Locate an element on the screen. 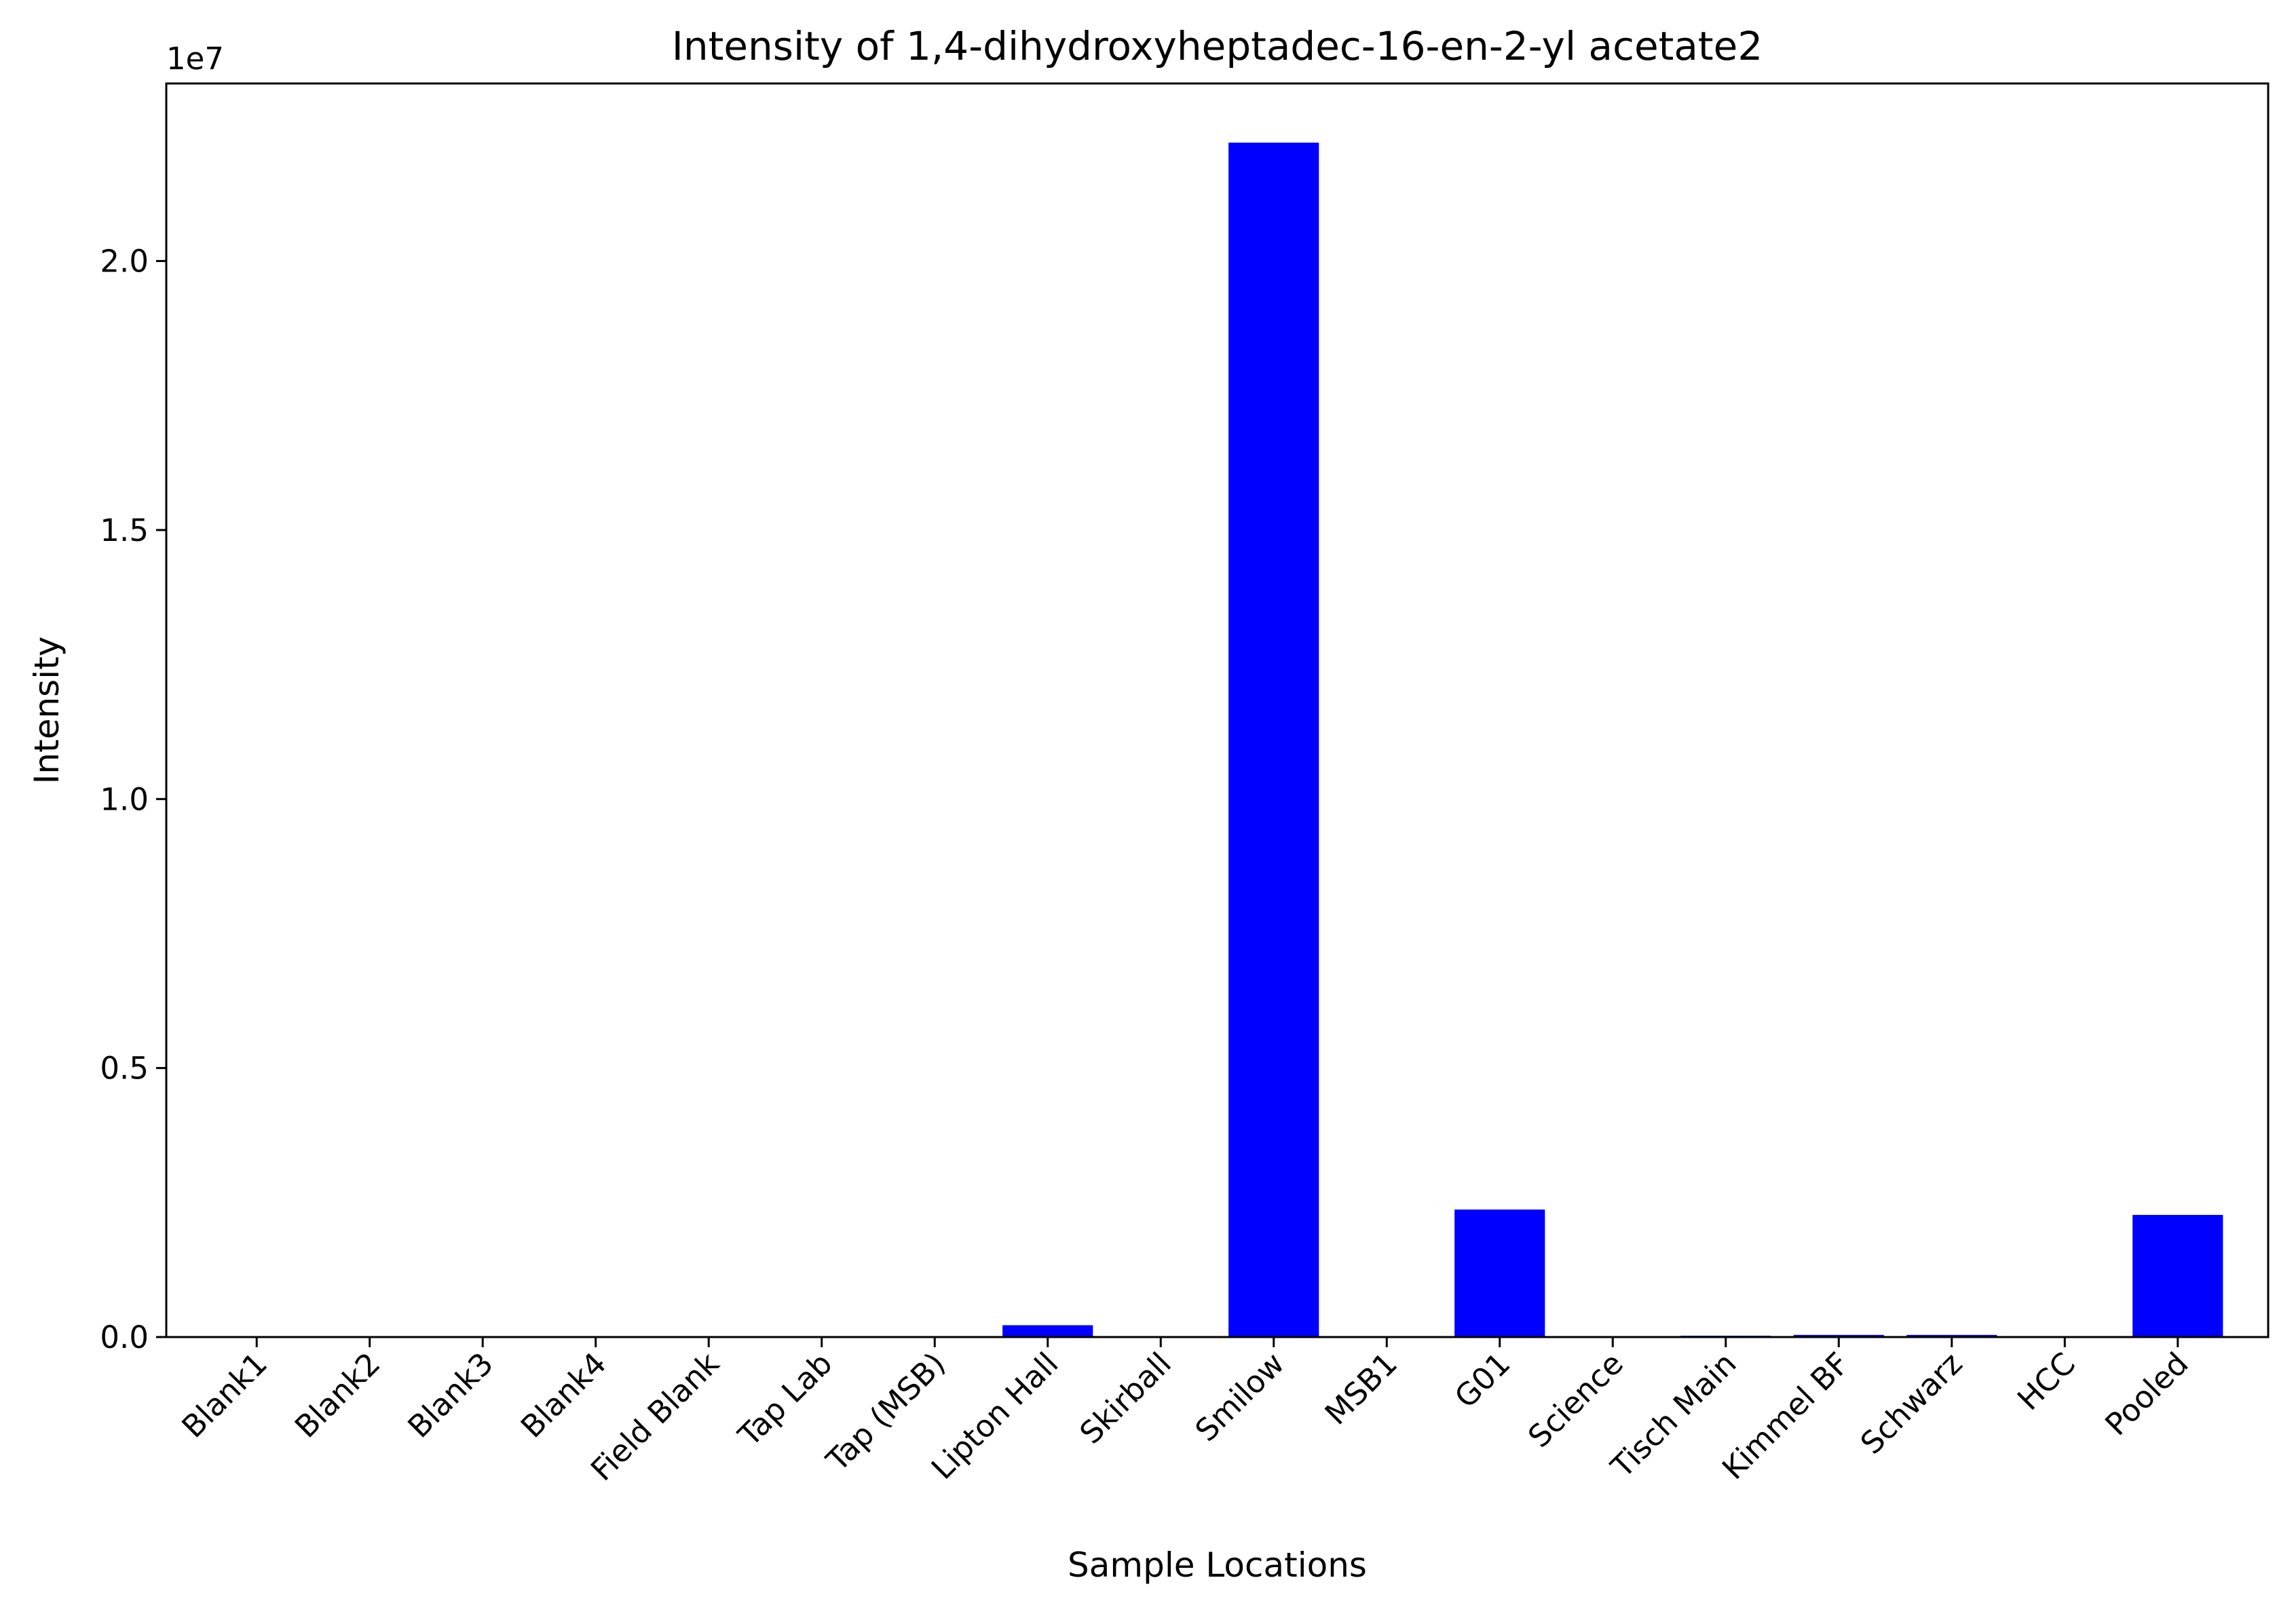  x-tick-label: Pooled is located at coordinates (2146, 1393).